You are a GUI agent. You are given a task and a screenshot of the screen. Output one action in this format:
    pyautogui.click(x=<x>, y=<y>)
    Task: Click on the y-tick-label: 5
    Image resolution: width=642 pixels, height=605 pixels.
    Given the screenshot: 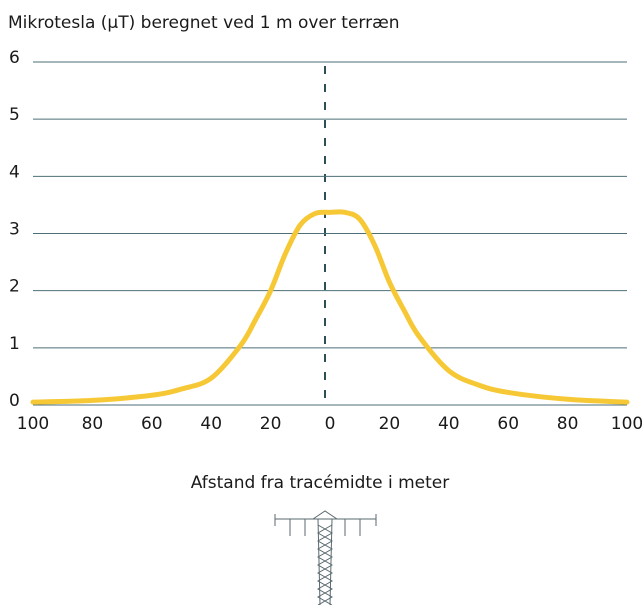 What is the action you would take?
    pyautogui.click(x=14, y=115)
    